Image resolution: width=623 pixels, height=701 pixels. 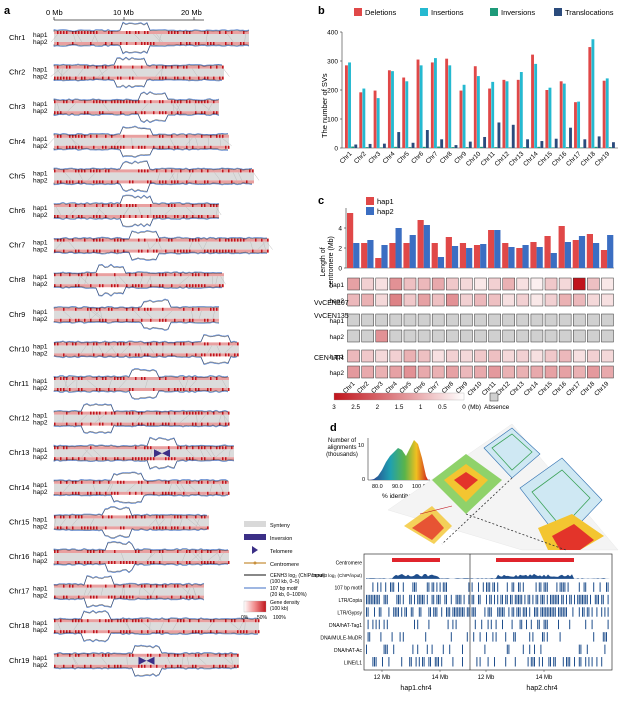 What do you see at coordinates (141, 476) in the screenshot?
I see `motif-track-hap1` at bounding box center [141, 476].